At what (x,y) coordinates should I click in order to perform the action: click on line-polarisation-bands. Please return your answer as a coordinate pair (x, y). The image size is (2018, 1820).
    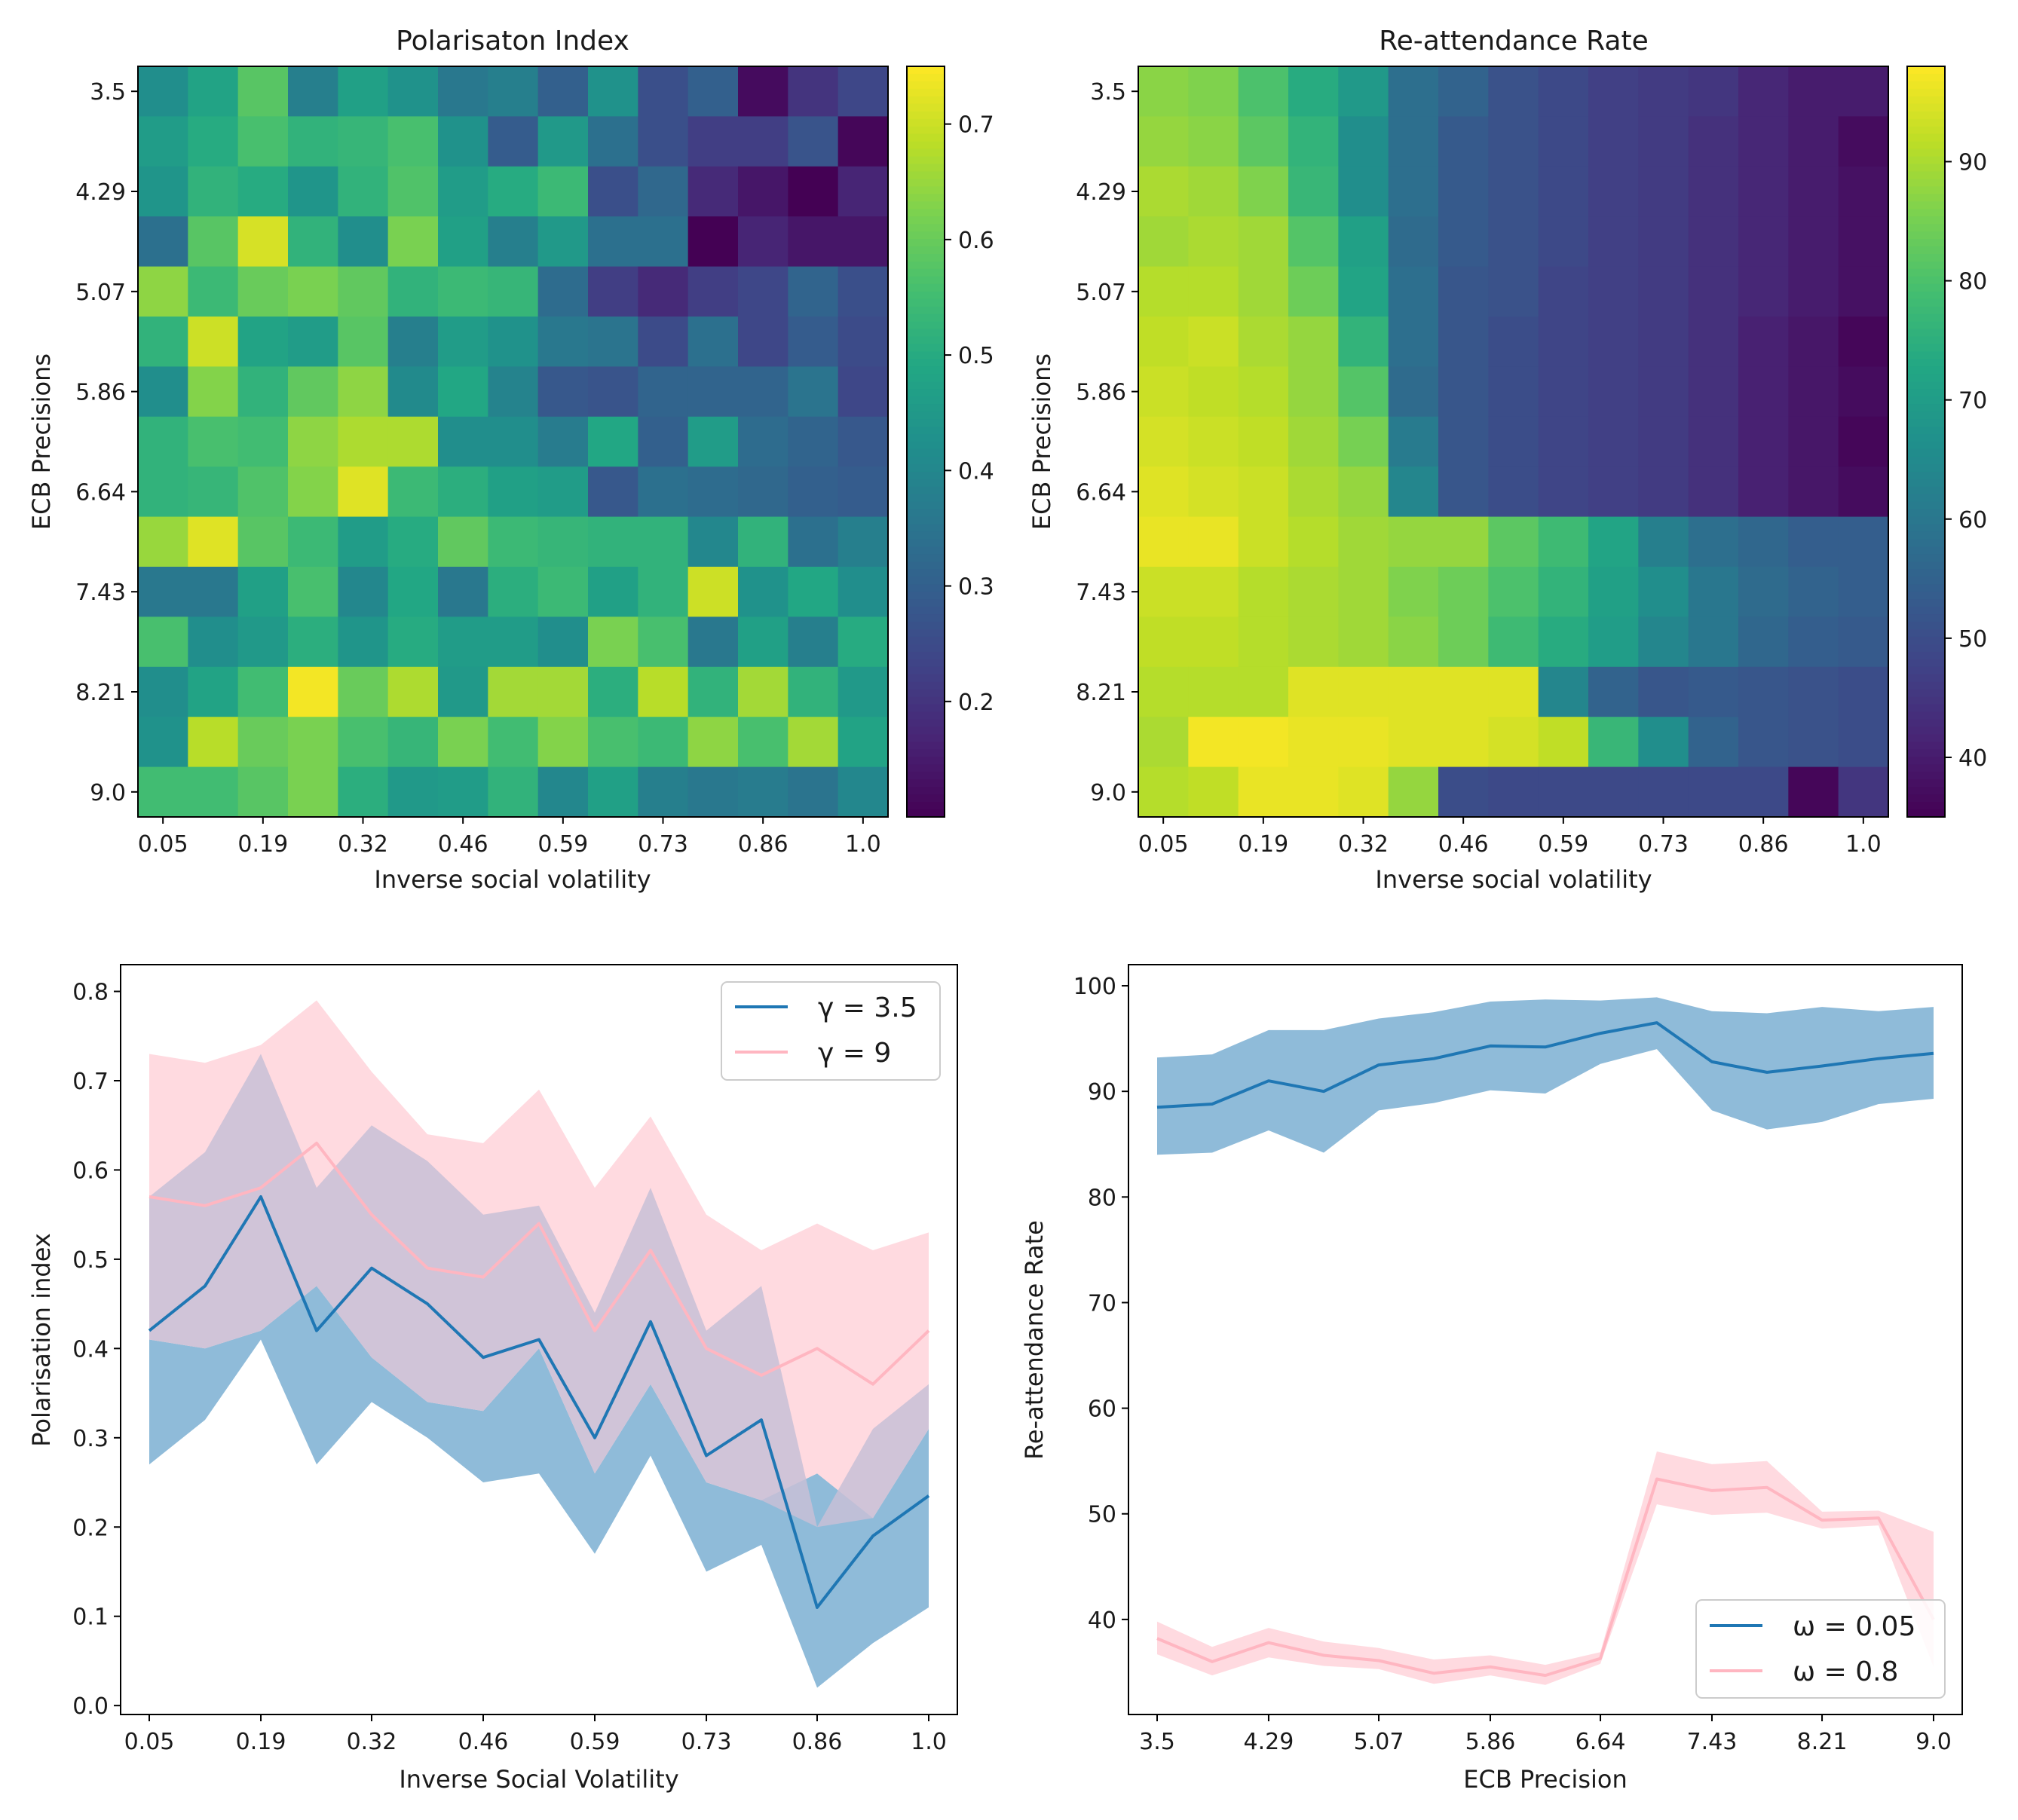
    Looking at the image, I should click on (539, 1344).